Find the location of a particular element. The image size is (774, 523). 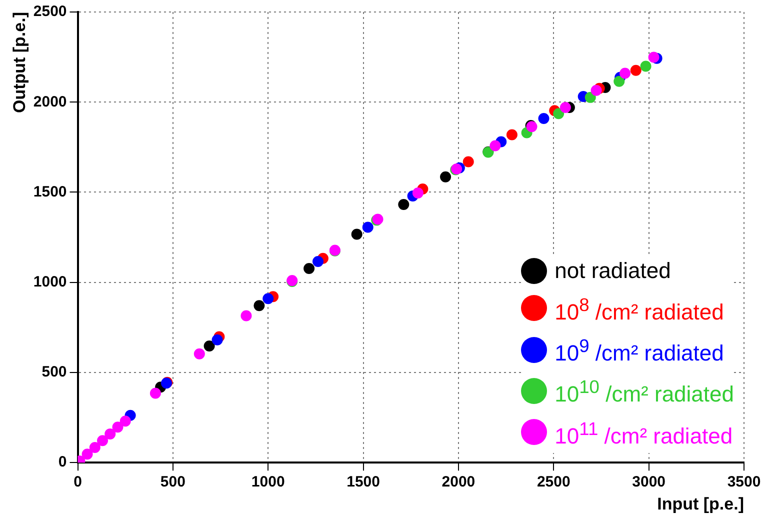

x-axis-title: Input [p.e.] is located at coordinates (700, 504).